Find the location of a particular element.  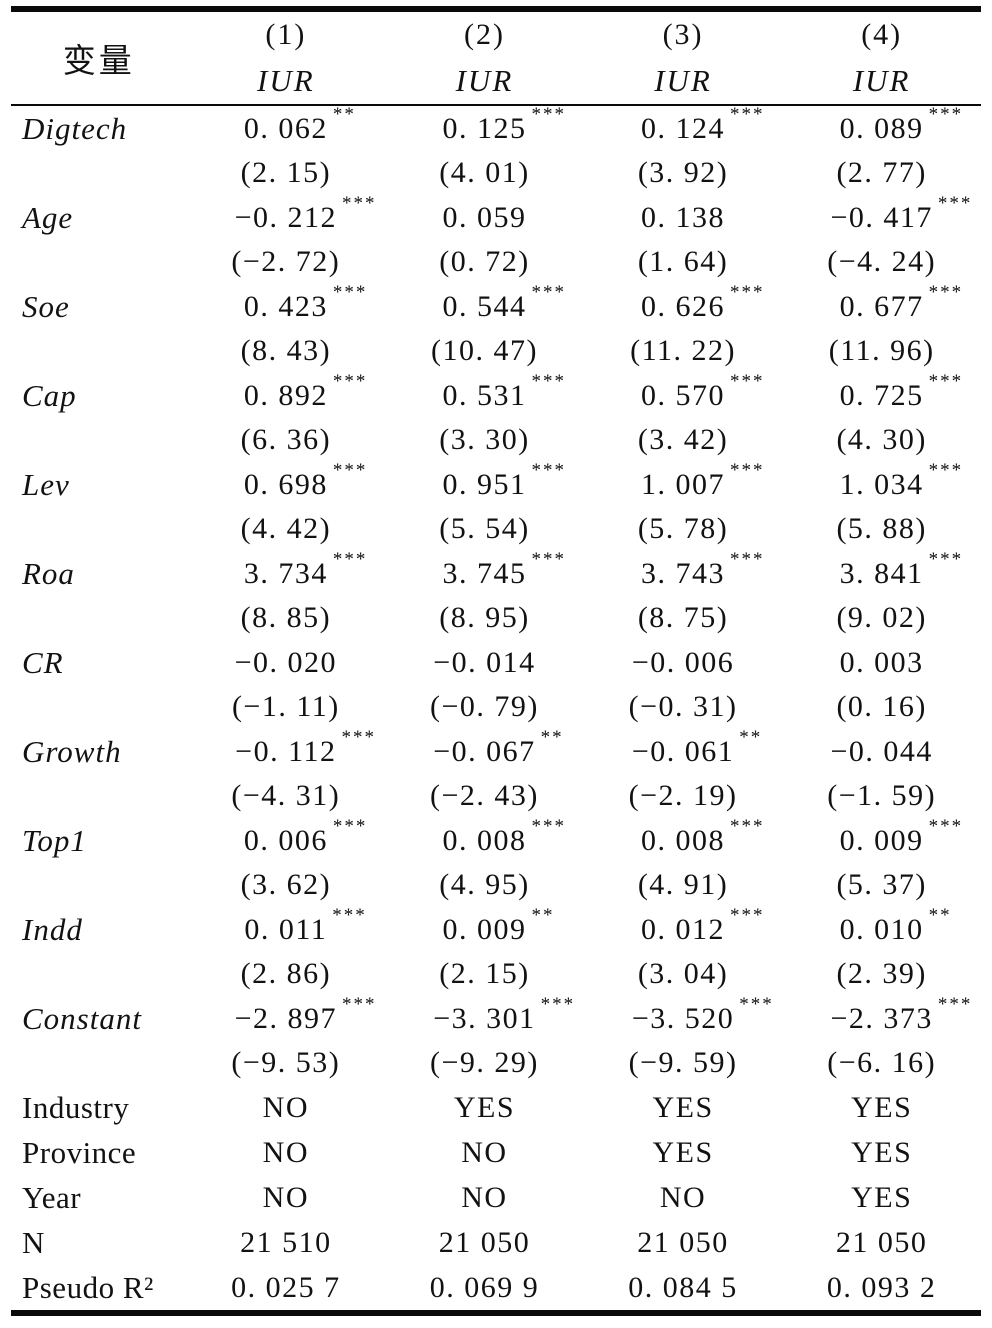

t-statistic: (0. 16) is located at coordinates (881, 706).